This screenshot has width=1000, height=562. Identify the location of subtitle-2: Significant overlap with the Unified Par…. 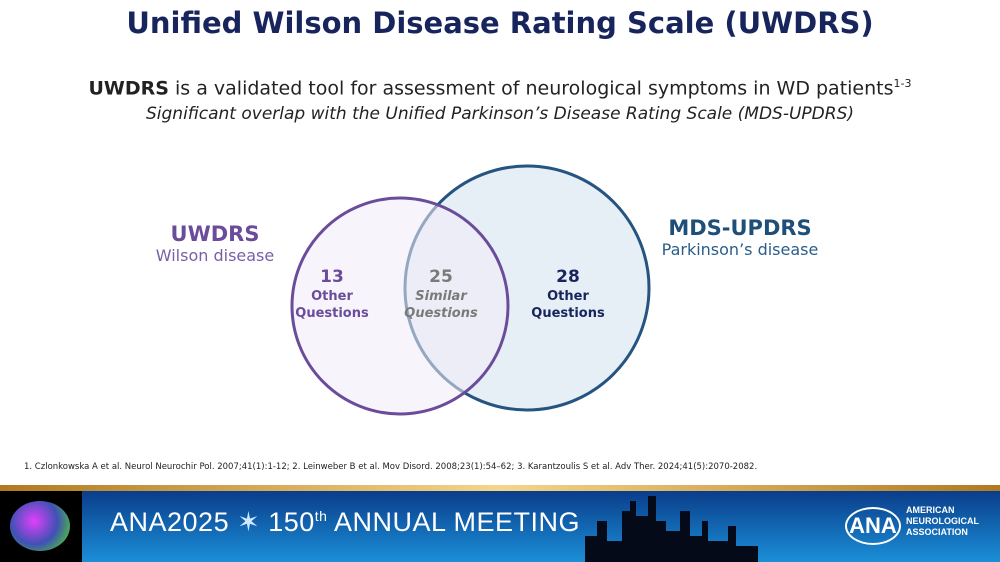
(499, 114).